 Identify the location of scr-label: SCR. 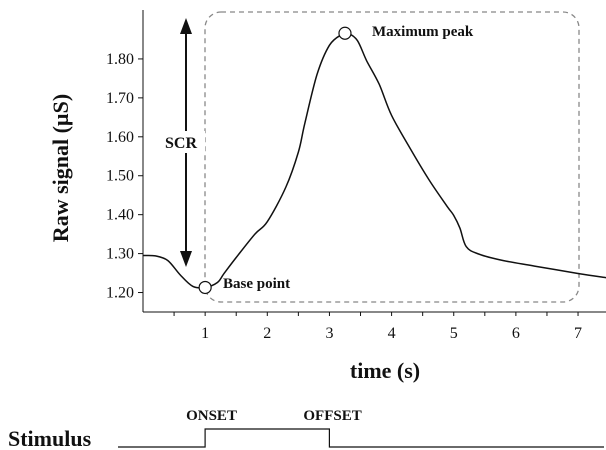
(181, 143).